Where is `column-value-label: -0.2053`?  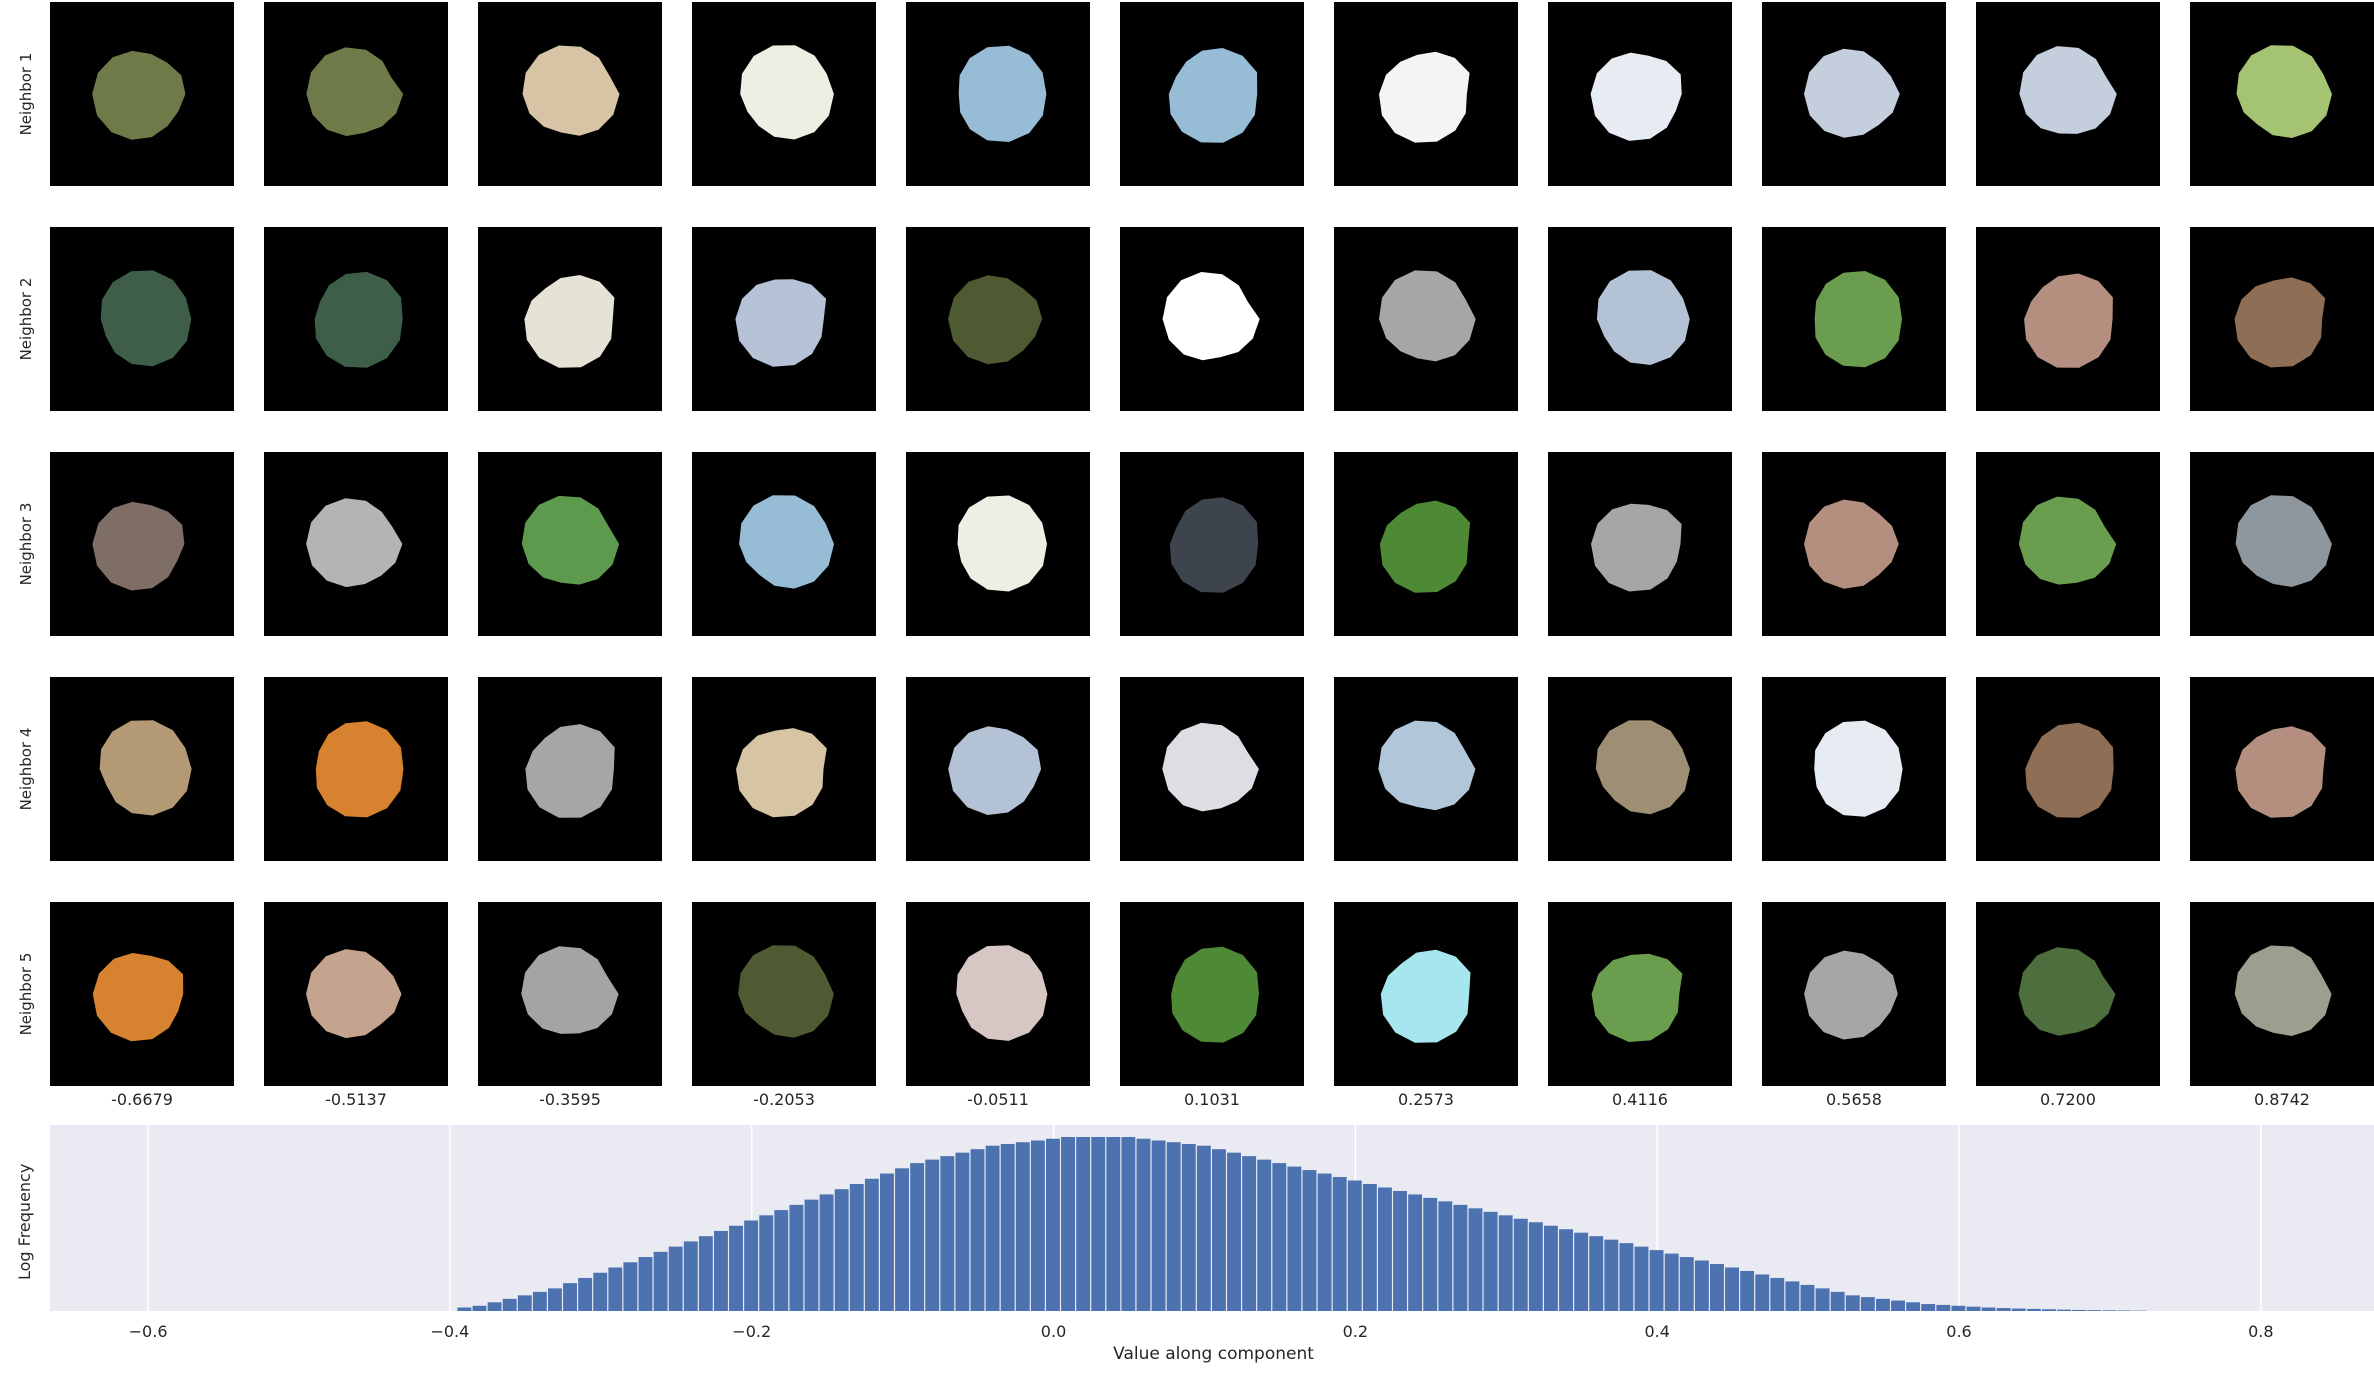 column-value-label: -0.2053 is located at coordinates (784, 1099).